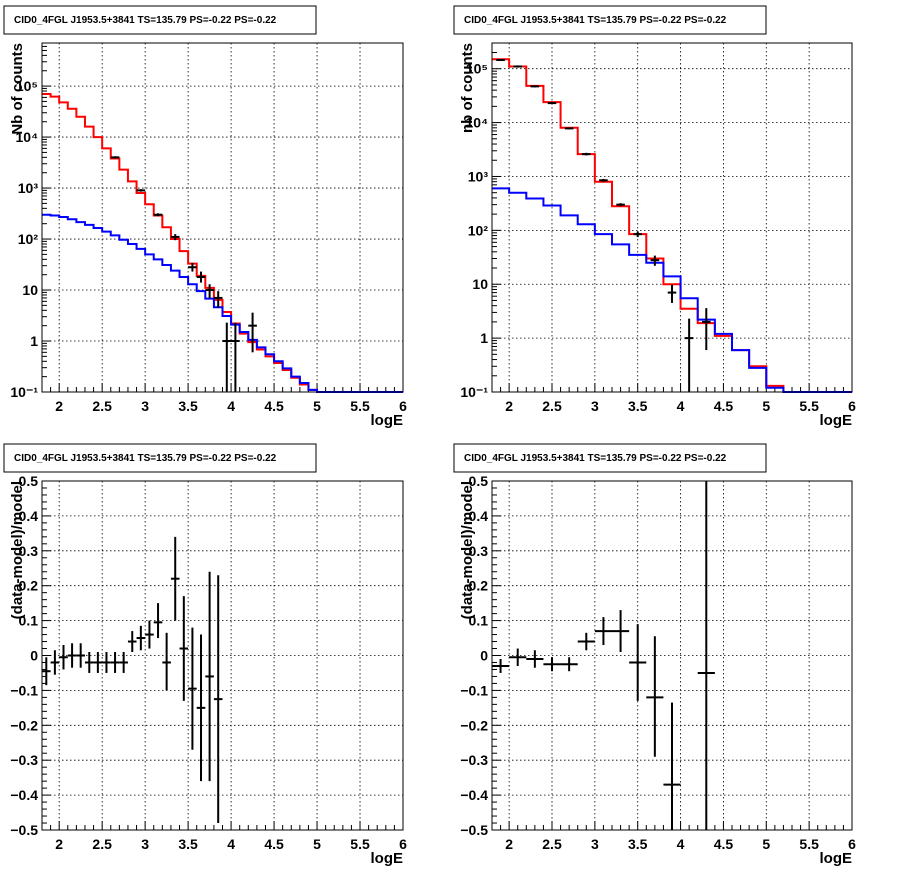 Image resolution: width=898 pixels, height=875 pixels. What do you see at coordinates (29, 481) in the screenshot?
I see `y-tick-label: 0.5` at bounding box center [29, 481].